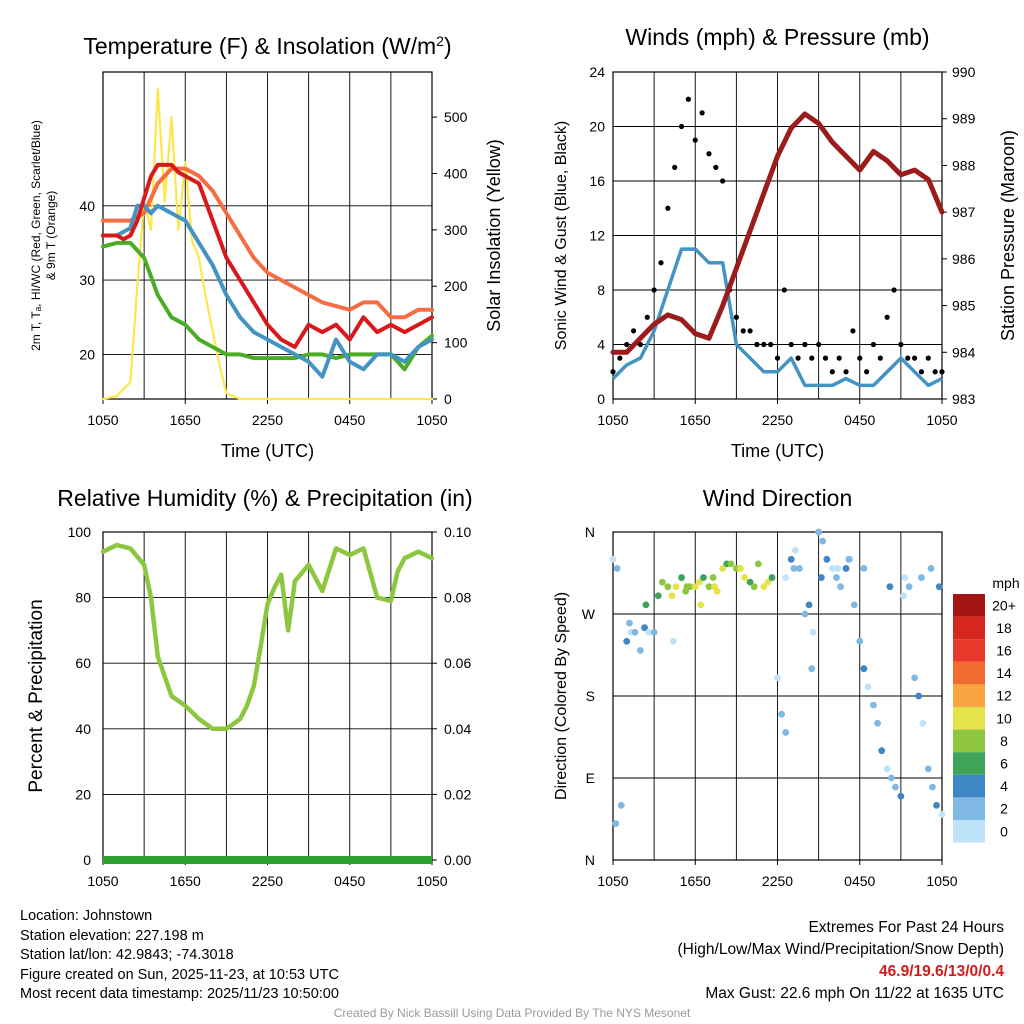 This screenshot has width=1024, height=1024. What do you see at coordinates (267, 637) in the screenshot?
I see `series-line-rh` at bounding box center [267, 637].